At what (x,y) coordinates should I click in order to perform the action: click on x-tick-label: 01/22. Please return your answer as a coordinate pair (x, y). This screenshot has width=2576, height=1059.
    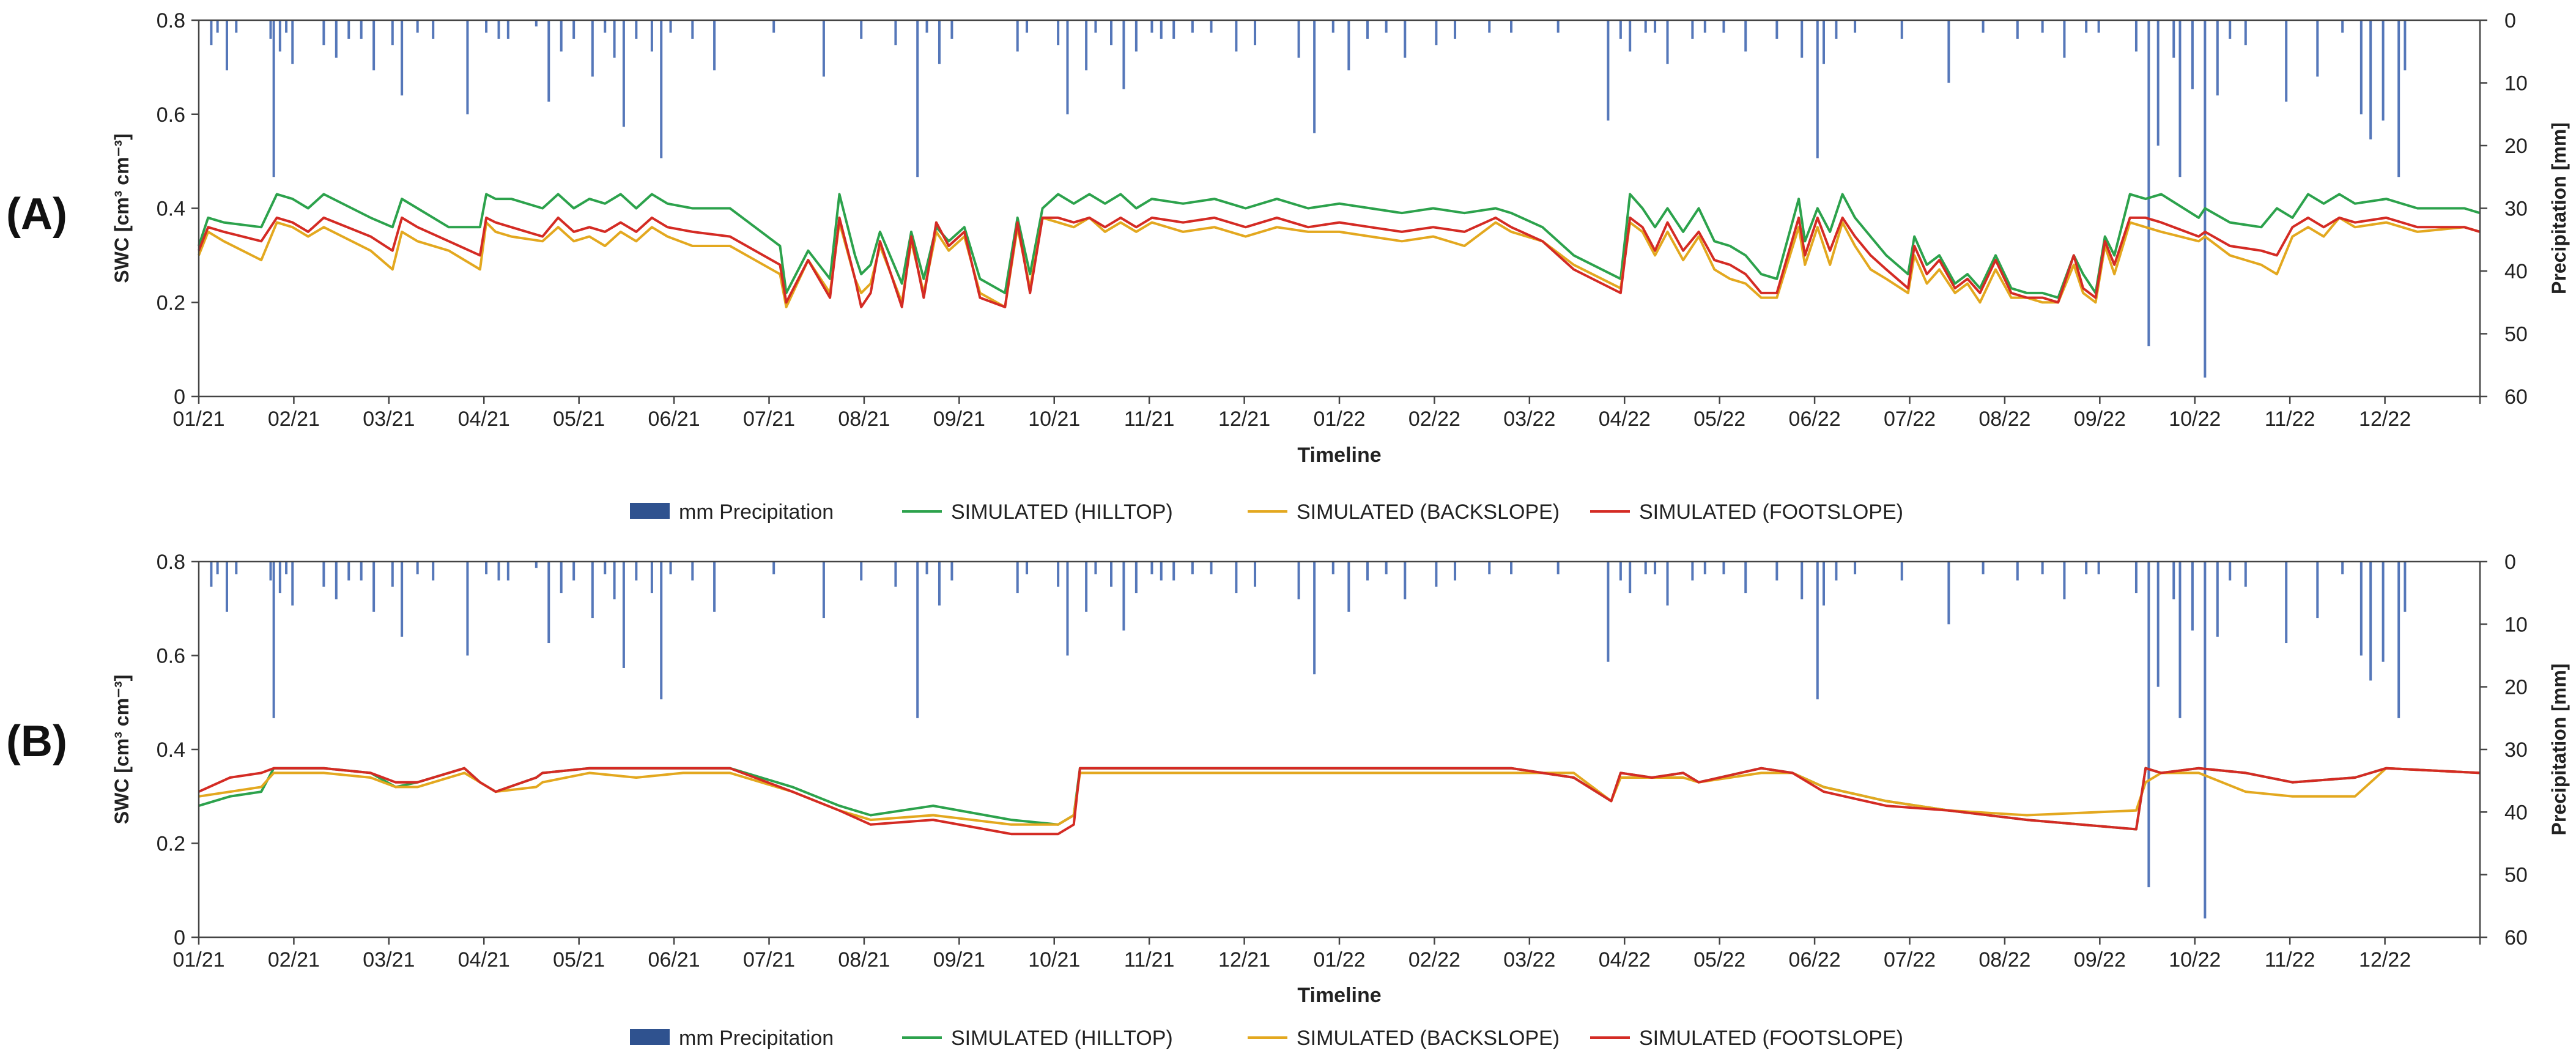
    Looking at the image, I should click on (1339, 960).